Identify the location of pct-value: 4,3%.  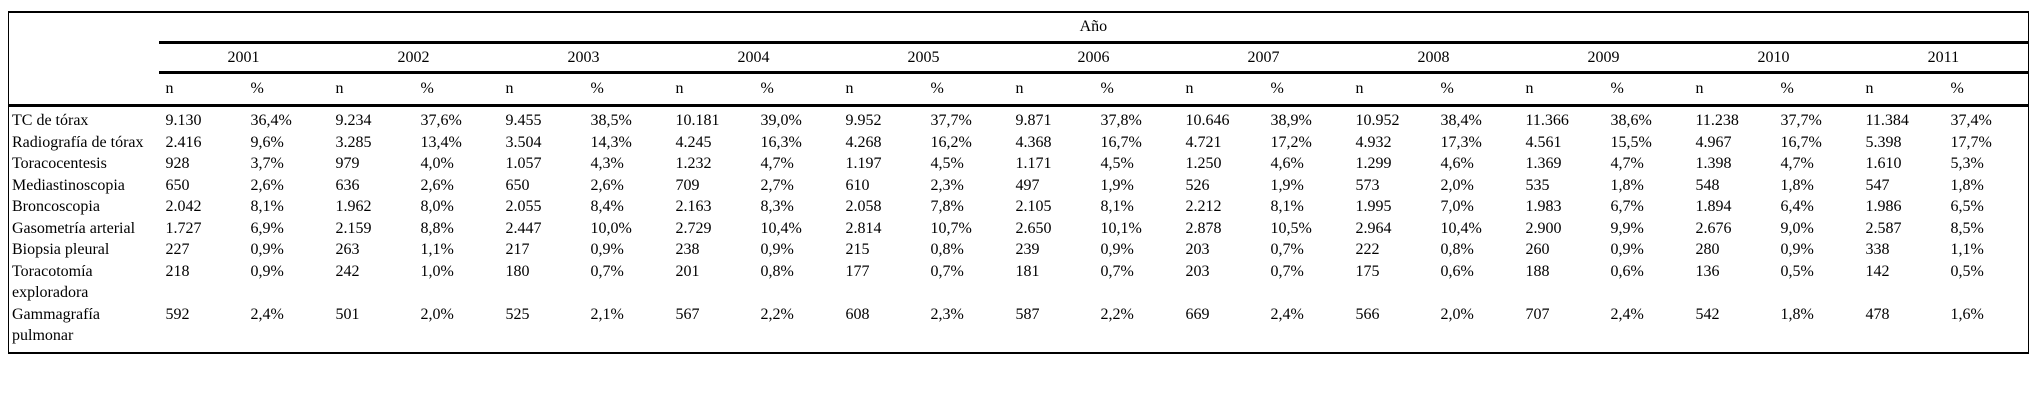
(607, 163).